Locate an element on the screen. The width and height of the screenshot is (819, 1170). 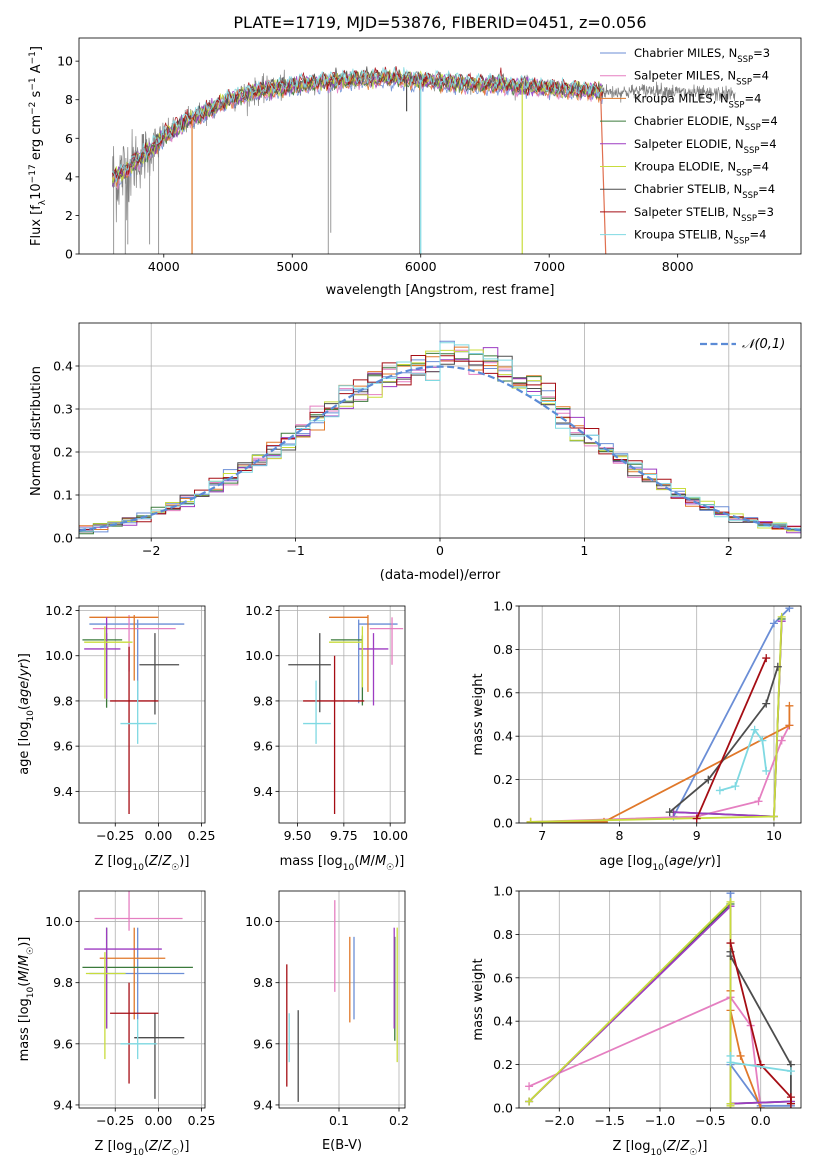
x-tick-label: −1.5 is located at coordinates (609, 1120).